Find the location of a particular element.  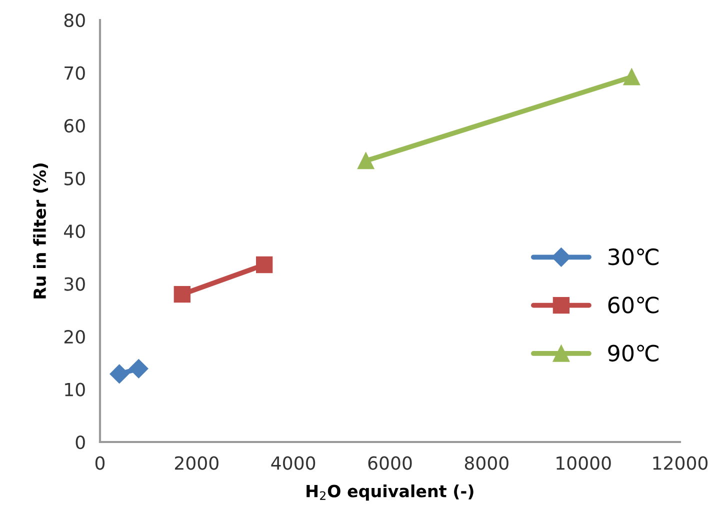

y-tick-label: 10 is located at coordinates (75, 389).